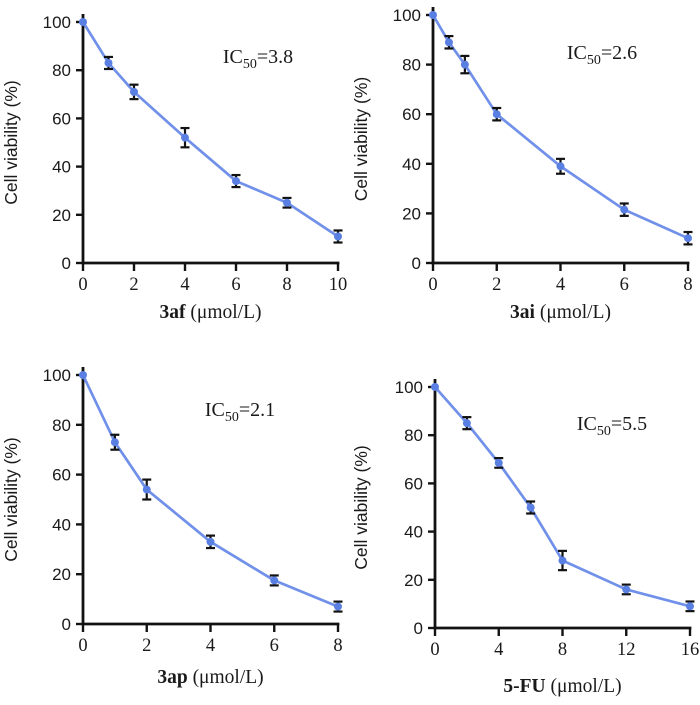  I want to click on x-axis-title: 3ai (μmol/L), so click(560, 312).